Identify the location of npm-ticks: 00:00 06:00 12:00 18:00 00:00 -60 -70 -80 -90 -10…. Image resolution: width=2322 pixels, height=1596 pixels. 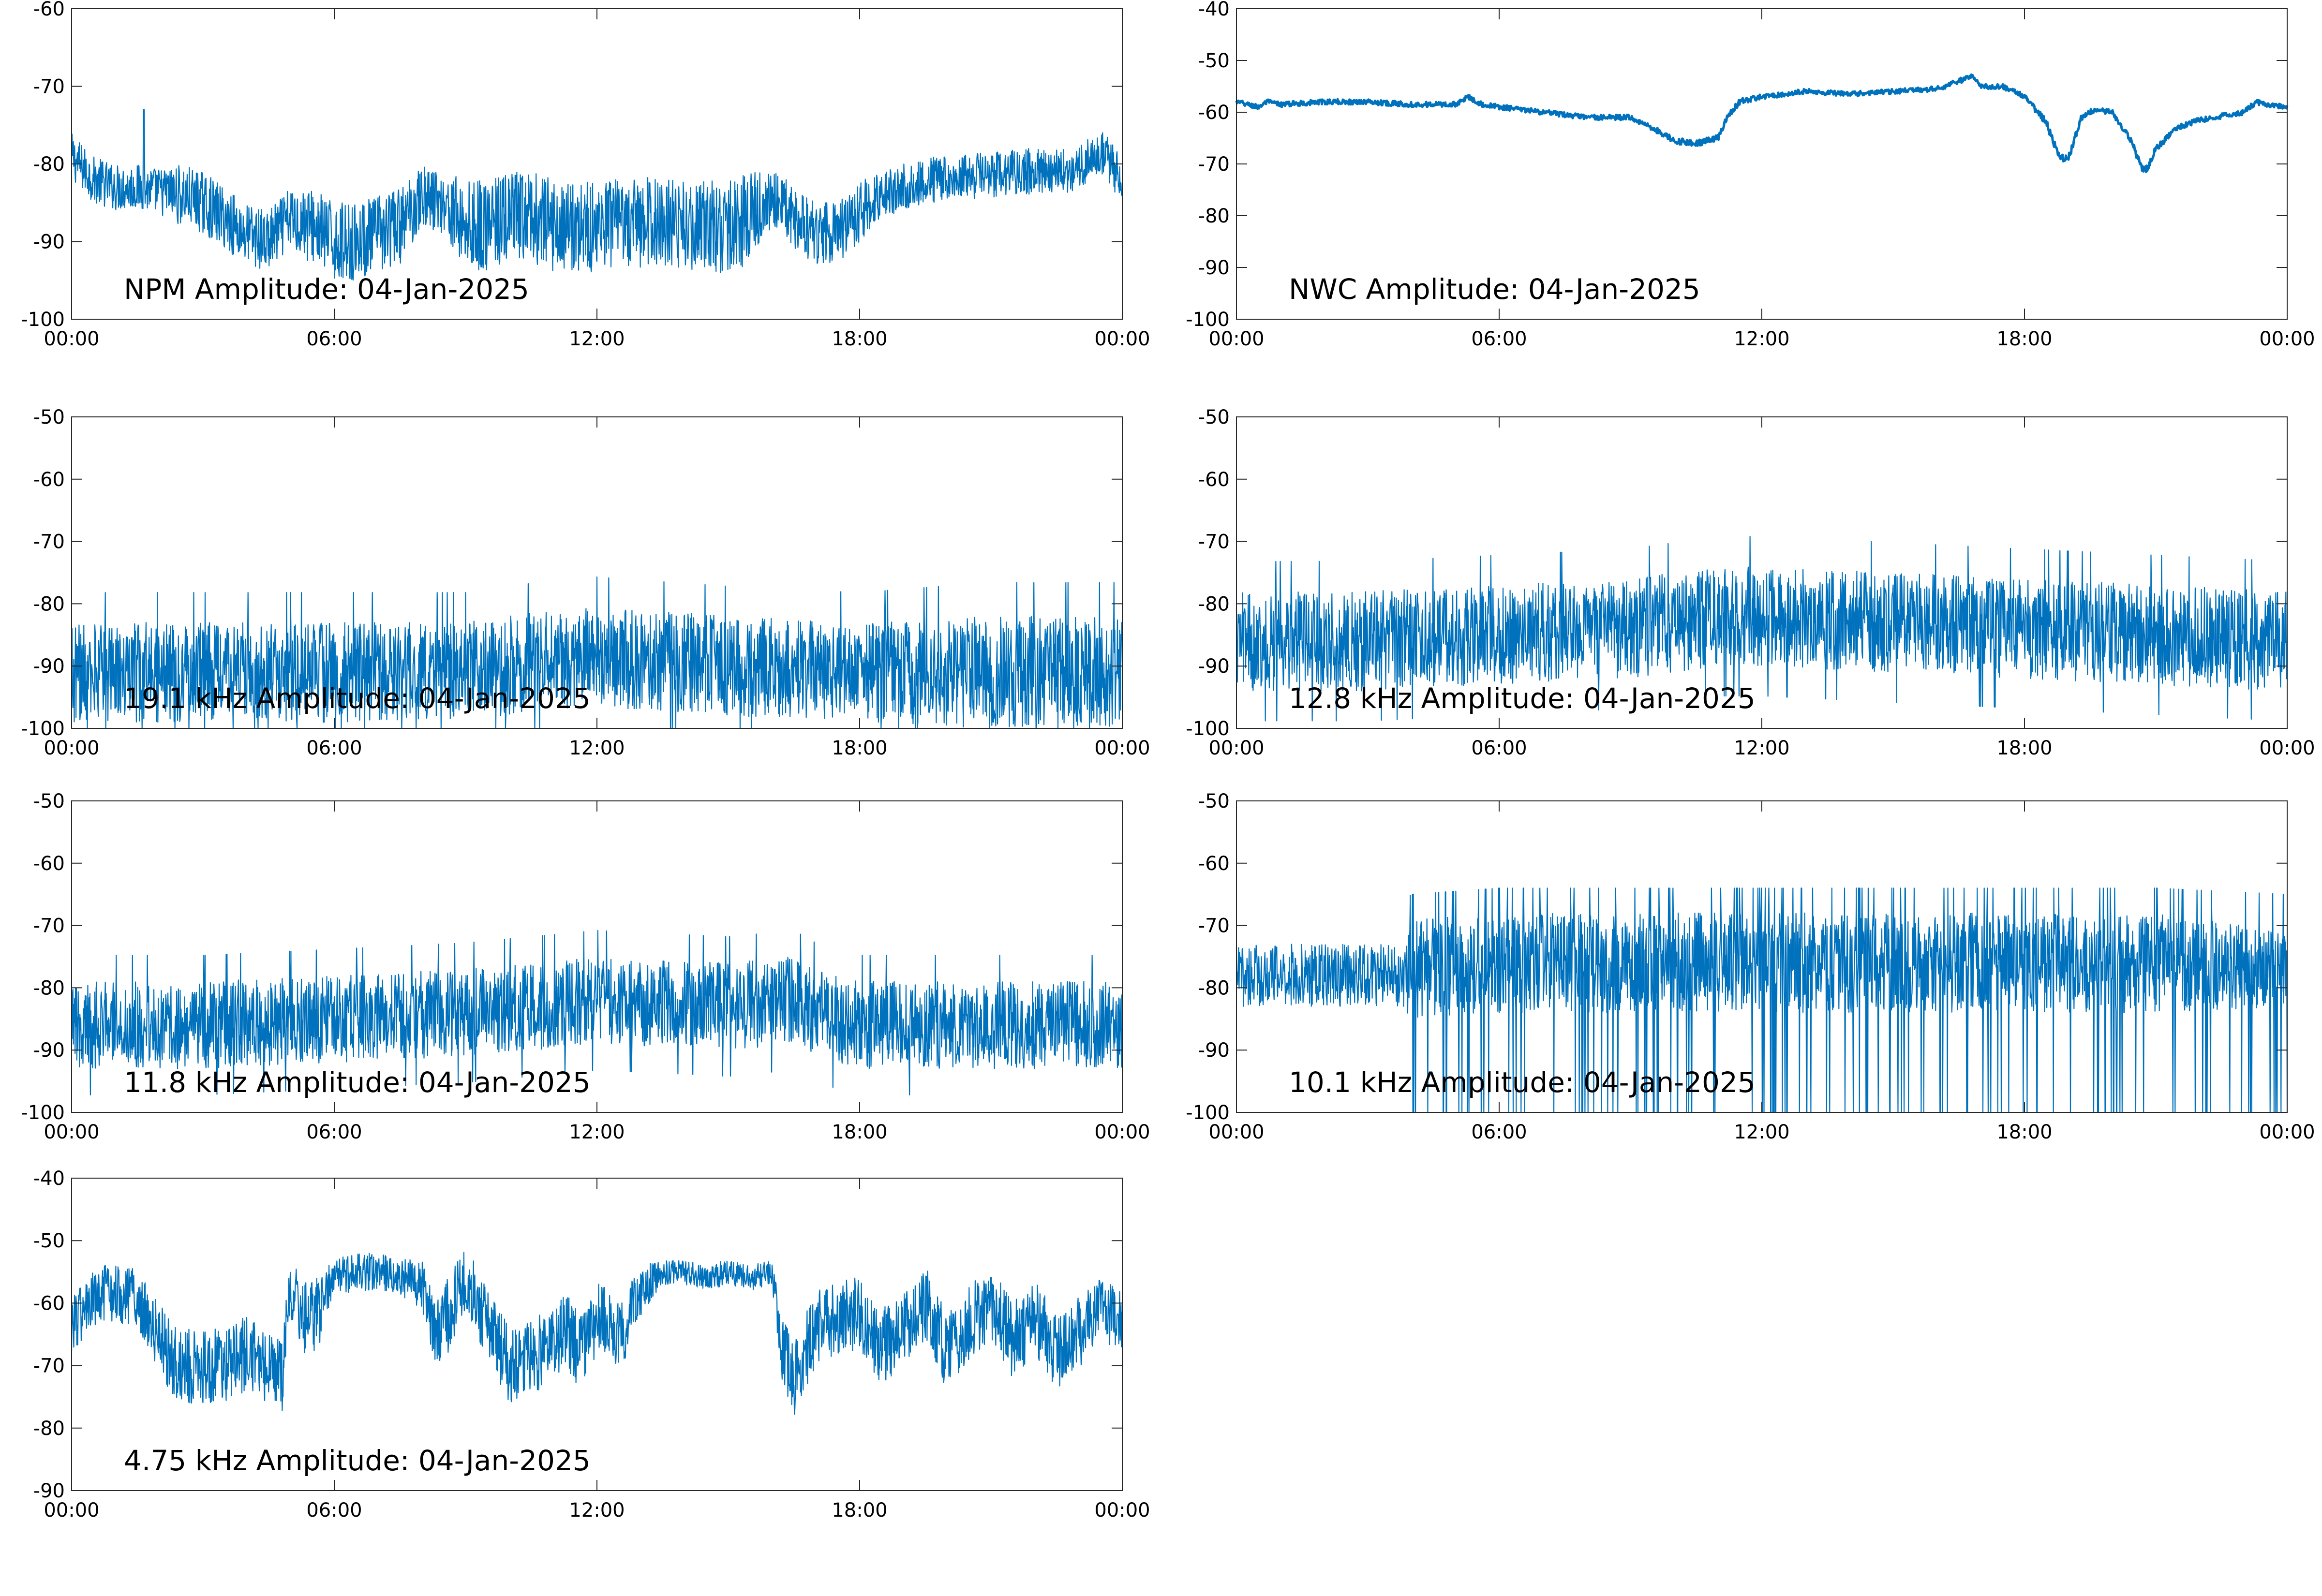
(585, 175).